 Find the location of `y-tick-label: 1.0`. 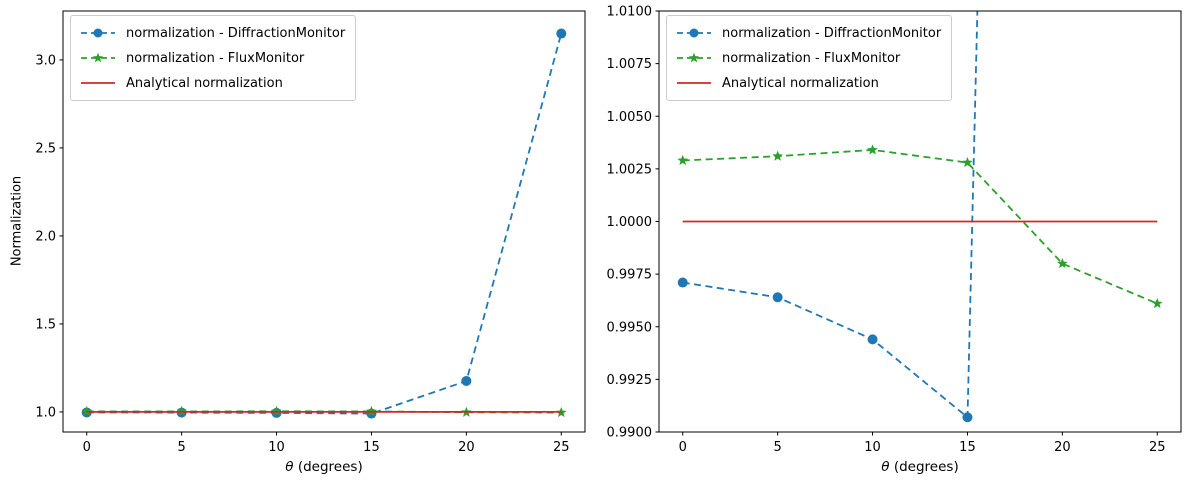

y-tick-label: 1.0 is located at coordinates (45, 412).